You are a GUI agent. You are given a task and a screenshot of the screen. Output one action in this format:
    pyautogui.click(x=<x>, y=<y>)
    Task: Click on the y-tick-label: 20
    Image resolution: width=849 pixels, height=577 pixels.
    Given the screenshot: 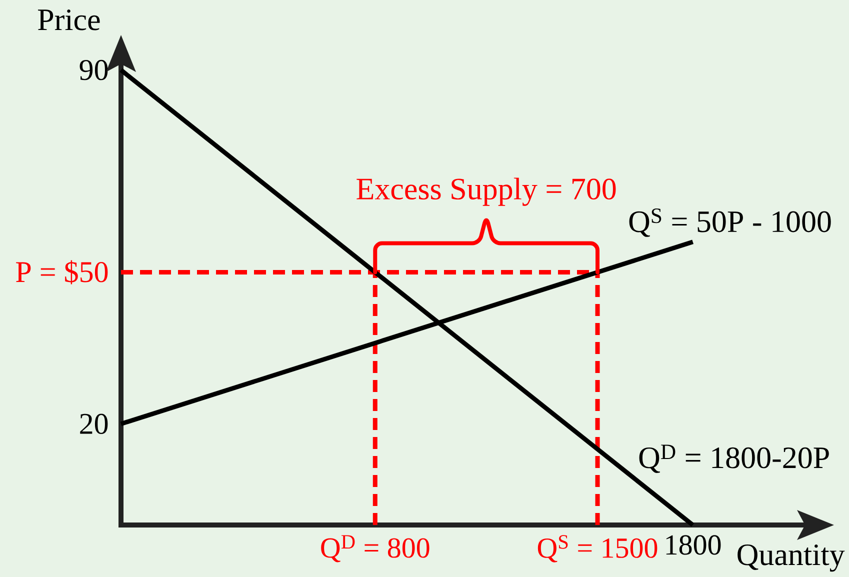 What is the action you would take?
    pyautogui.click(x=94, y=424)
    